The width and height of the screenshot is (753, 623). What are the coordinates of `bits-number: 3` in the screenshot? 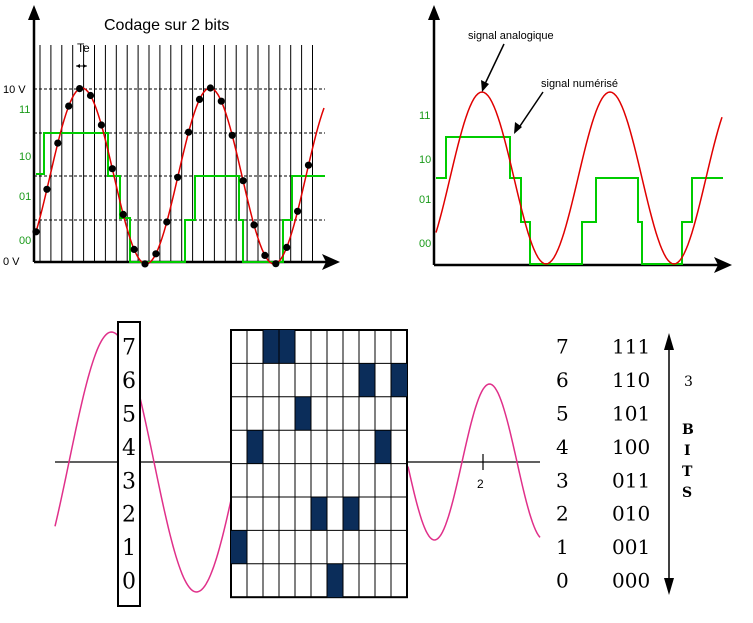 It's located at (688, 382).